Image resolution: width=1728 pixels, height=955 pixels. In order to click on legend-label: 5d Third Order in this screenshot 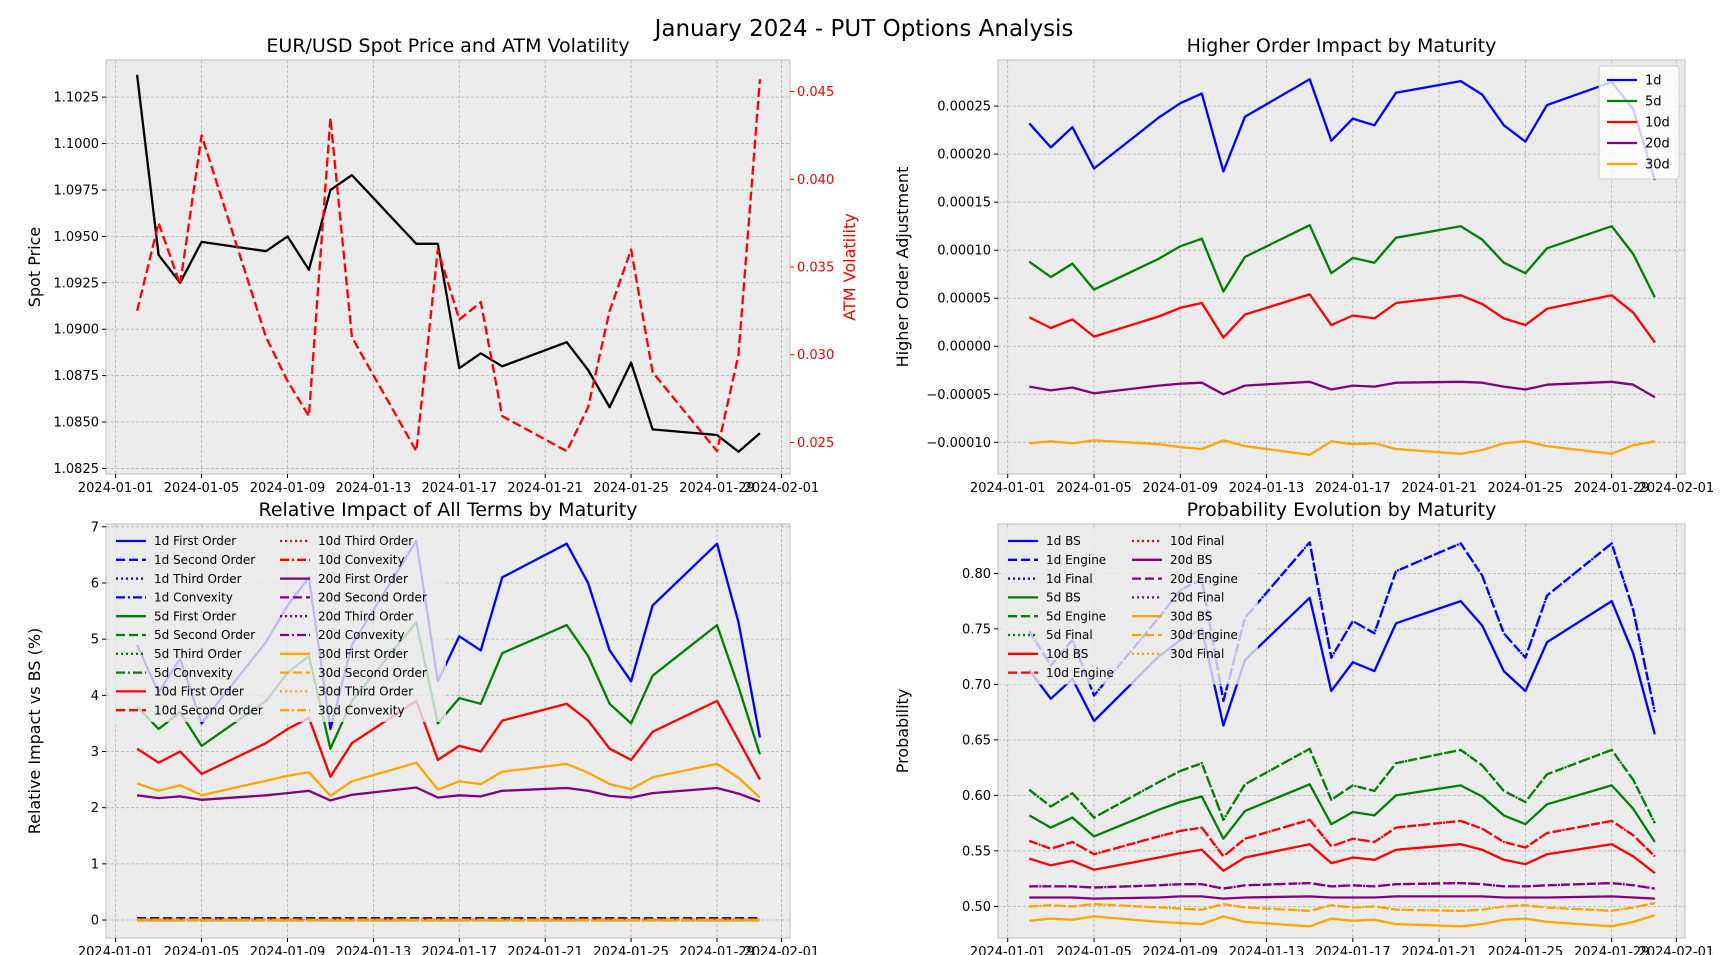, I will do `click(198, 654)`.